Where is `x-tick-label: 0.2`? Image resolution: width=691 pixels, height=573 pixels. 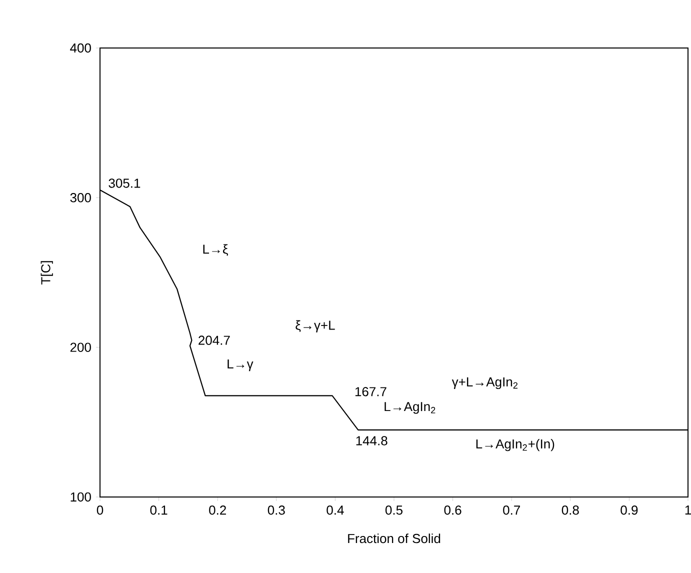
x-tick-label: 0.2 is located at coordinates (217, 510).